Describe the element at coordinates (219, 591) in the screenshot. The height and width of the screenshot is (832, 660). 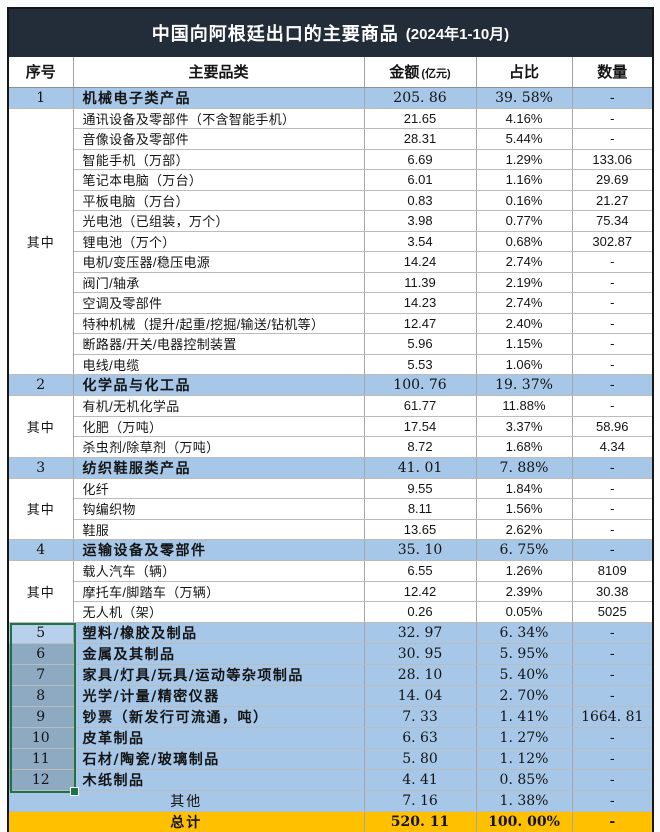
I see `category-cell: 摩托车/脚踏车（万辆）` at that location.